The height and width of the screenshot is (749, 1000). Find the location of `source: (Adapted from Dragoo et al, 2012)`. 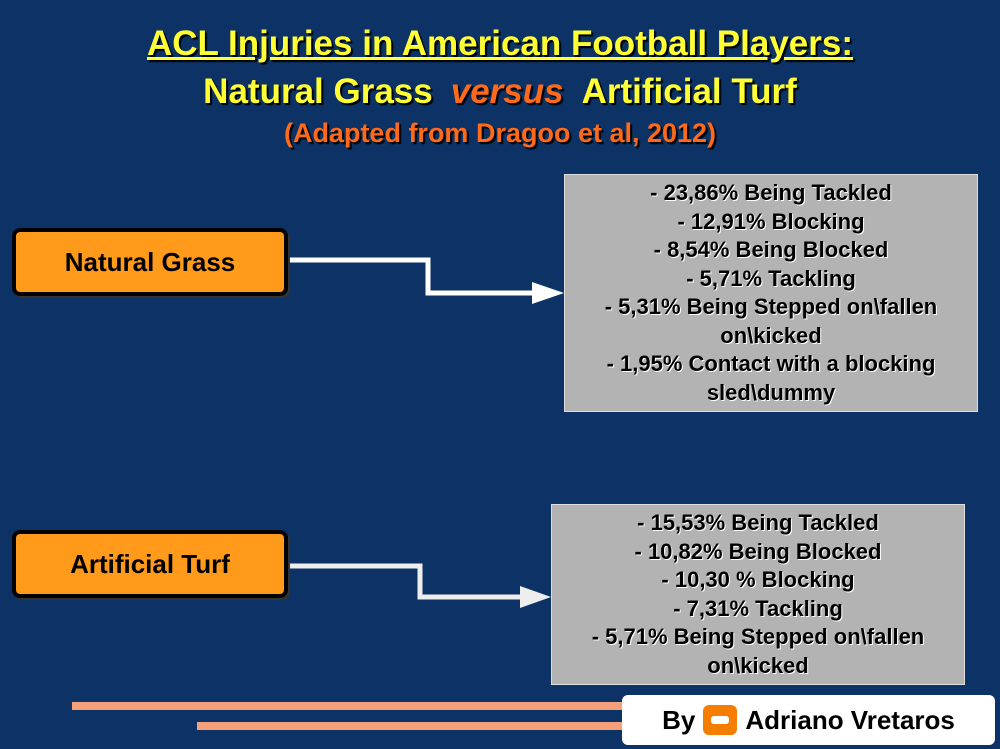

source: (Adapted from Dragoo et al, 2012) is located at coordinates (500, 133).